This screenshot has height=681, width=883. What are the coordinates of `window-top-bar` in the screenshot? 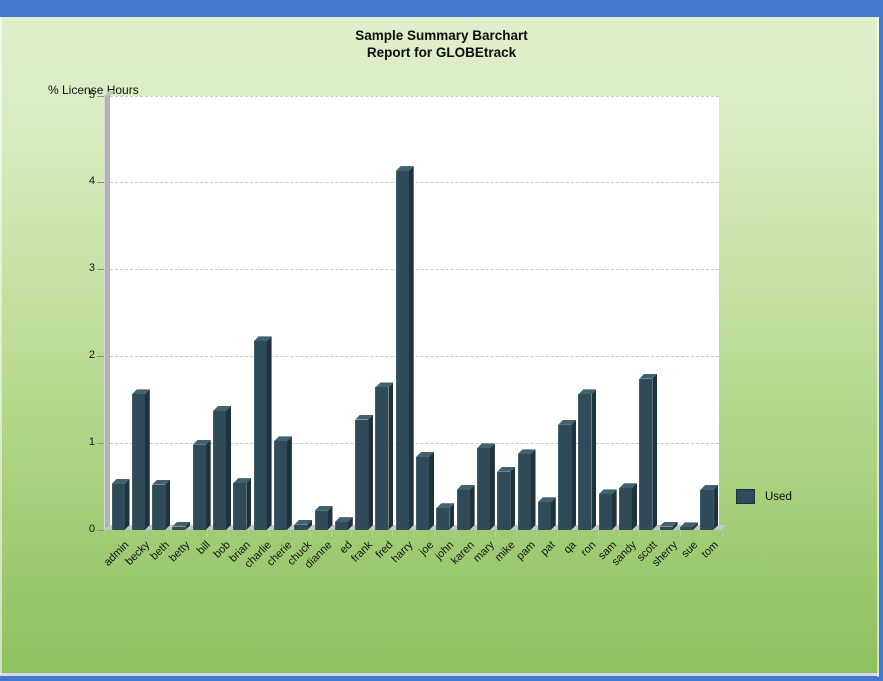 It's located at (441, 8).